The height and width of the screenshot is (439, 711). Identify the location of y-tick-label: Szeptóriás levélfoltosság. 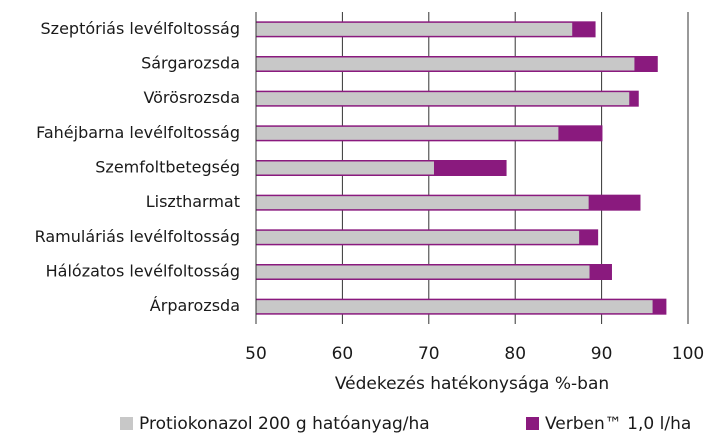
(140, 28).